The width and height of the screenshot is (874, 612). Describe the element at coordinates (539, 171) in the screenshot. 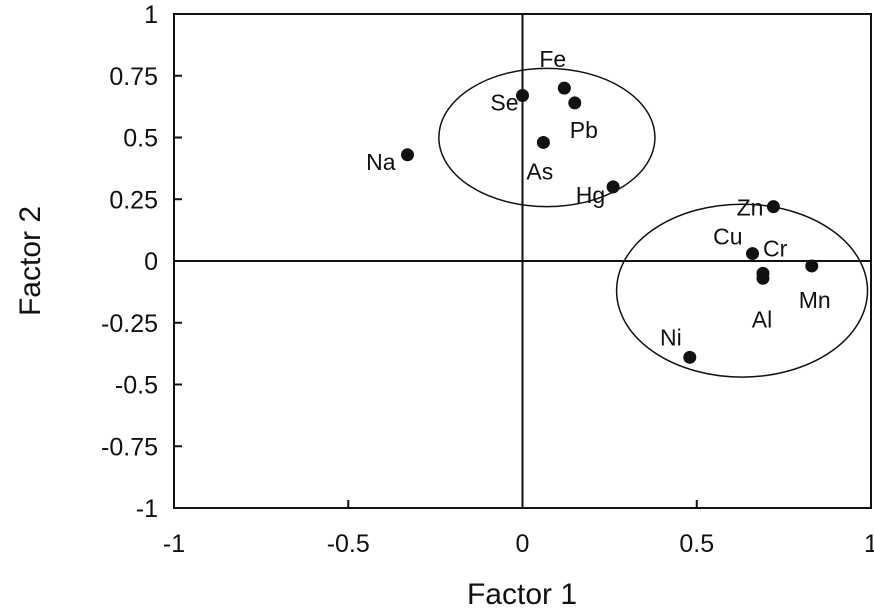

I see `point-label: As` at that location.